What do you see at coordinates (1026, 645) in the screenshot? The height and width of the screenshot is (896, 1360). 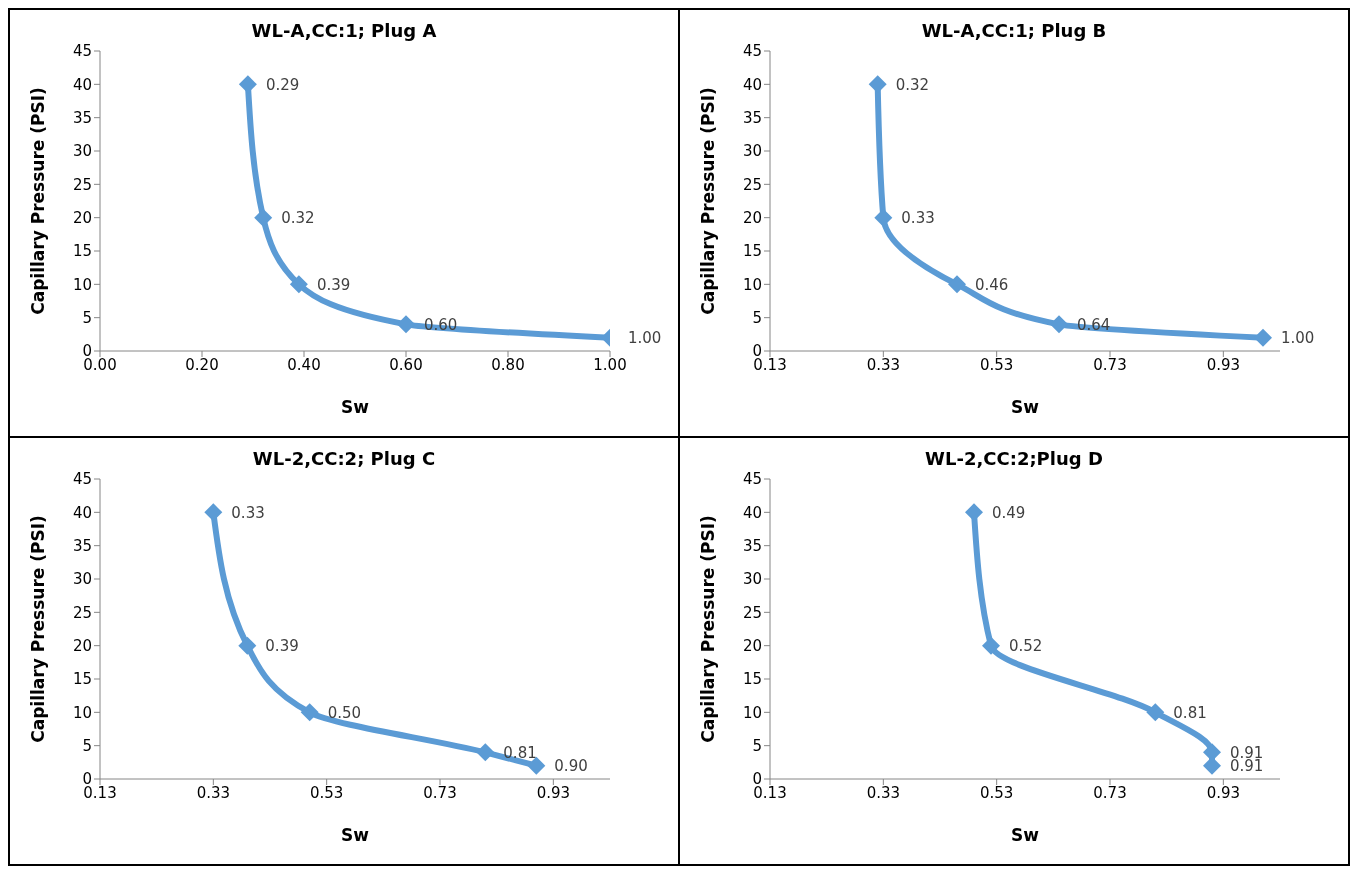 I see `annotation: 0.52` at bounding box center [1026, 645].